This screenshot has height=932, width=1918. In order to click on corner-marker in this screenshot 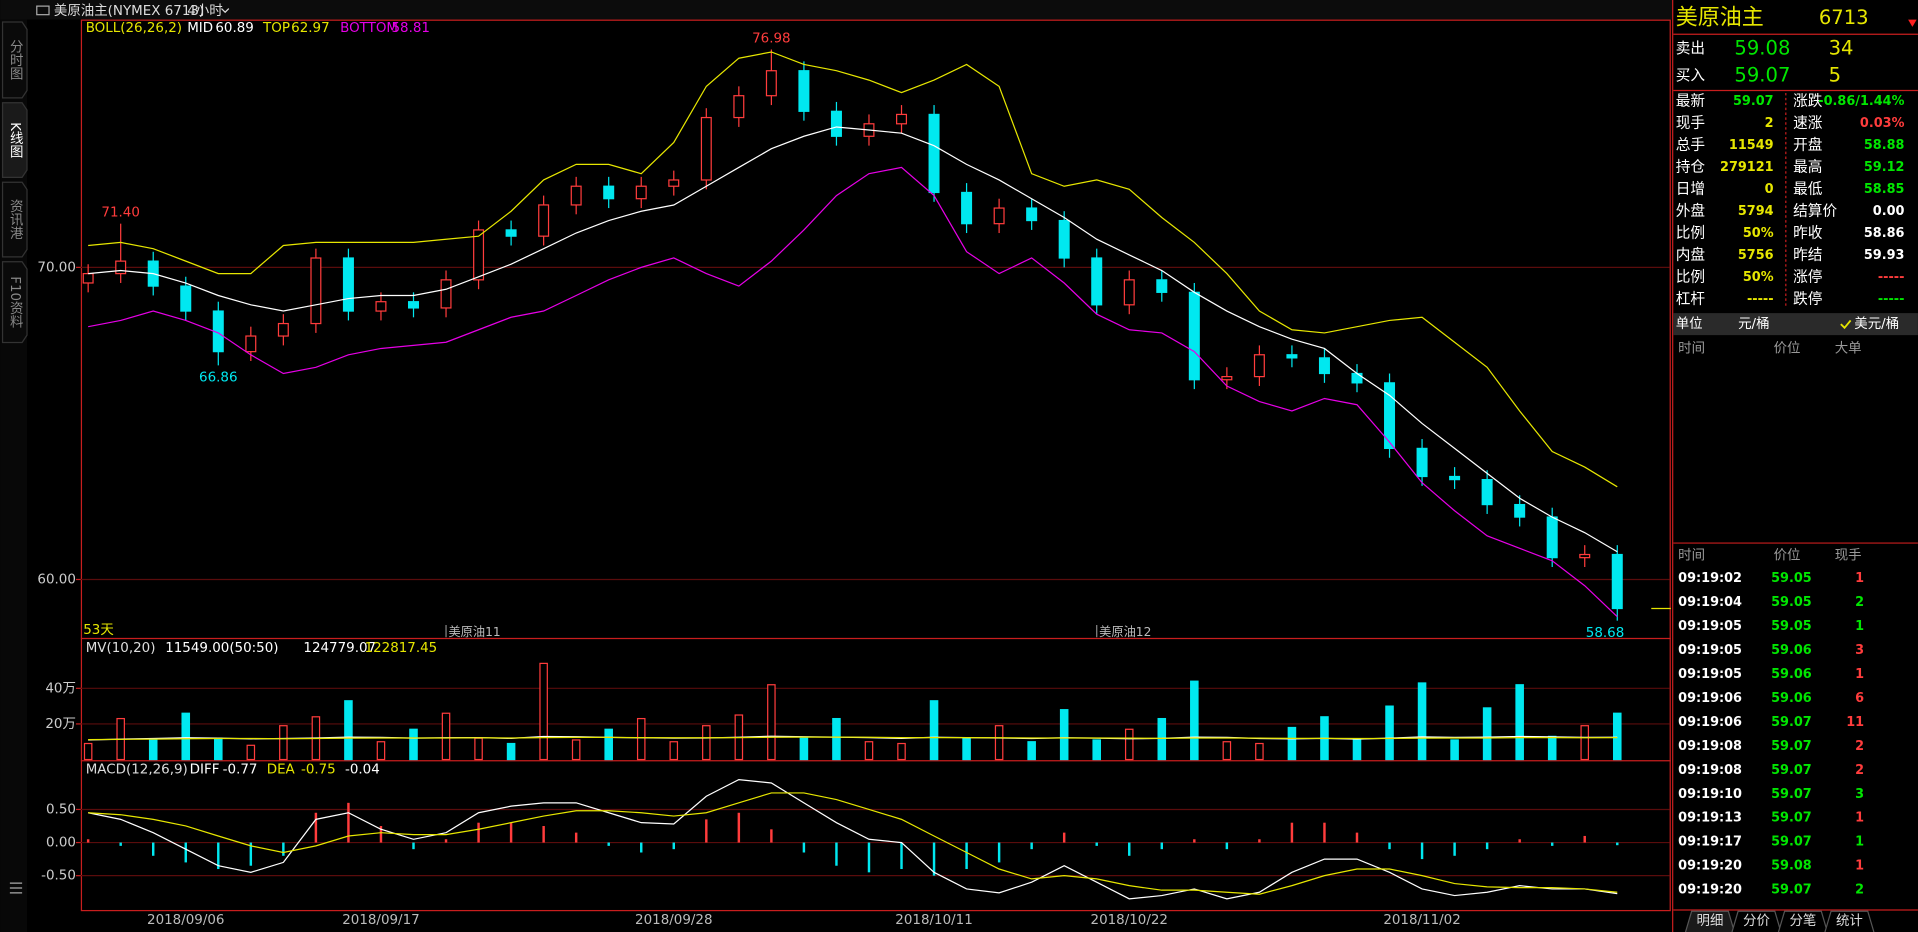, I will do `click(1912, 23)`.